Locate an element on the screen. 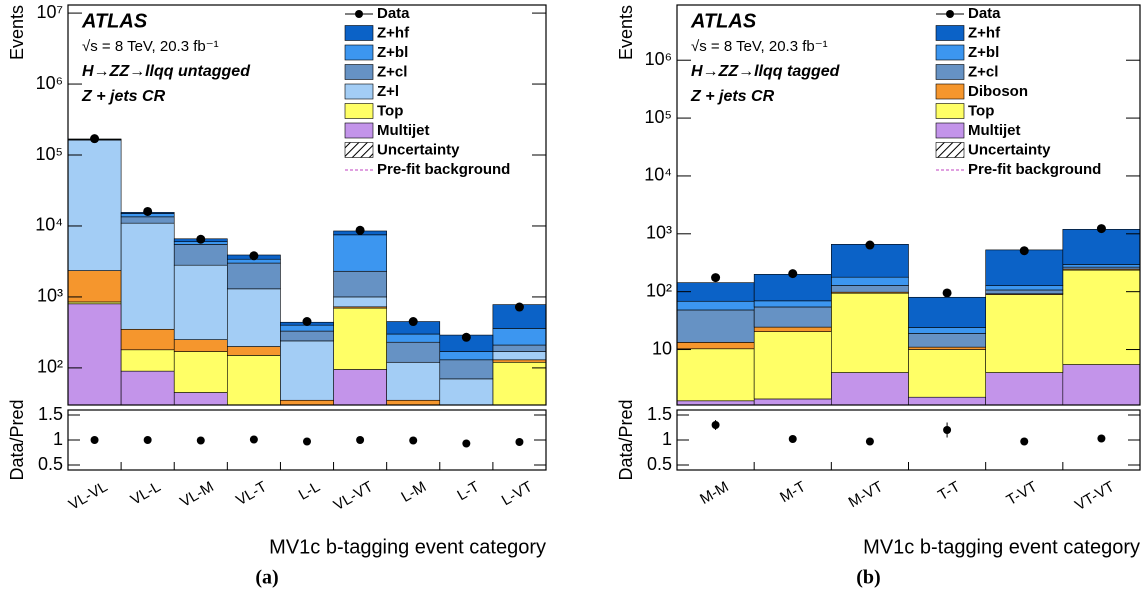  x-tick-label: VL-VL is located at coordinates (88, 496).